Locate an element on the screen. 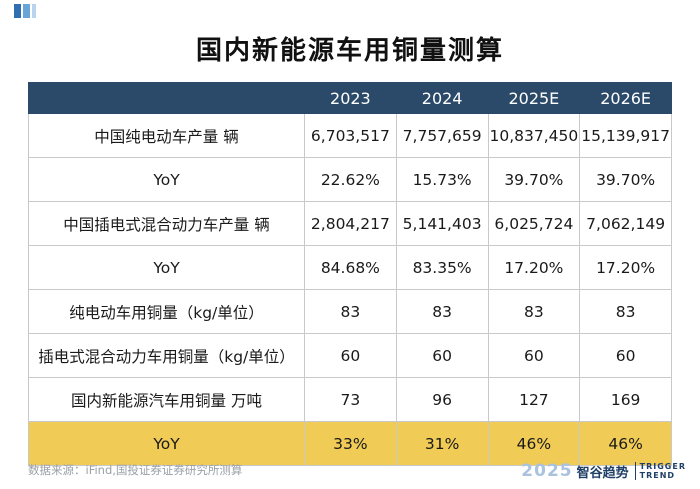 The image size is (700, 489). table-cell: 22.62% is located at coordinates (350, 179).